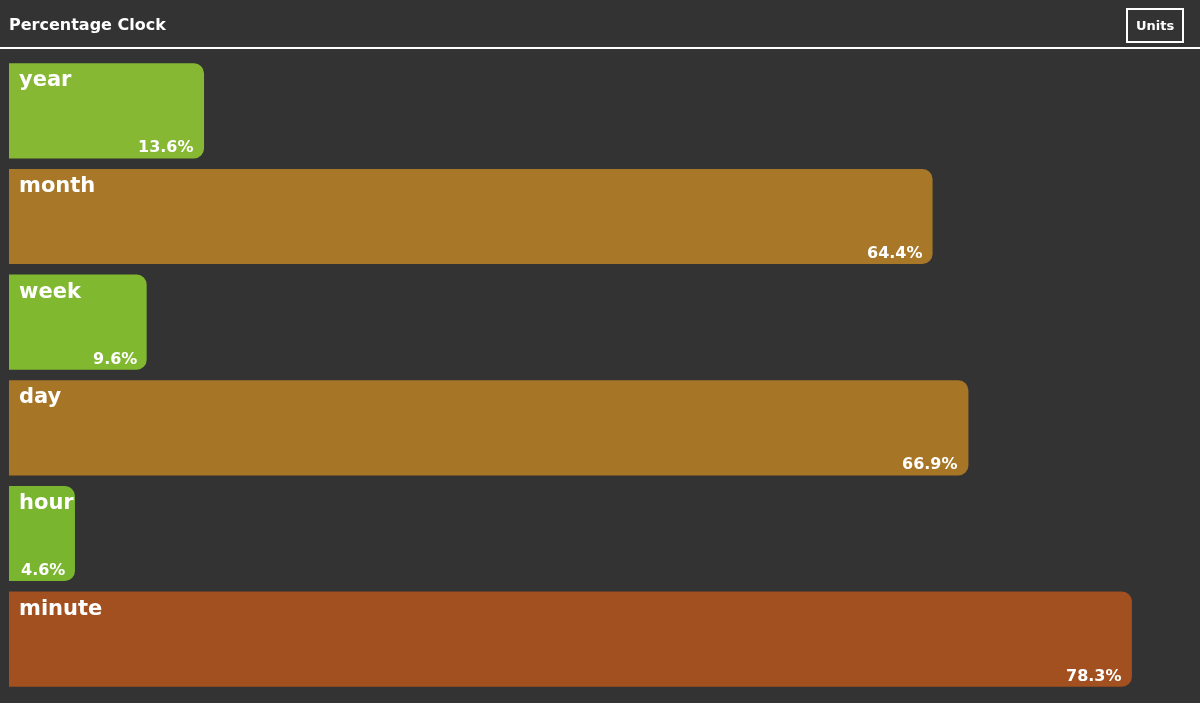  Describe the element at coordinates (46, 79) in the screenshot. I see `y-tick-label: year` at that location.